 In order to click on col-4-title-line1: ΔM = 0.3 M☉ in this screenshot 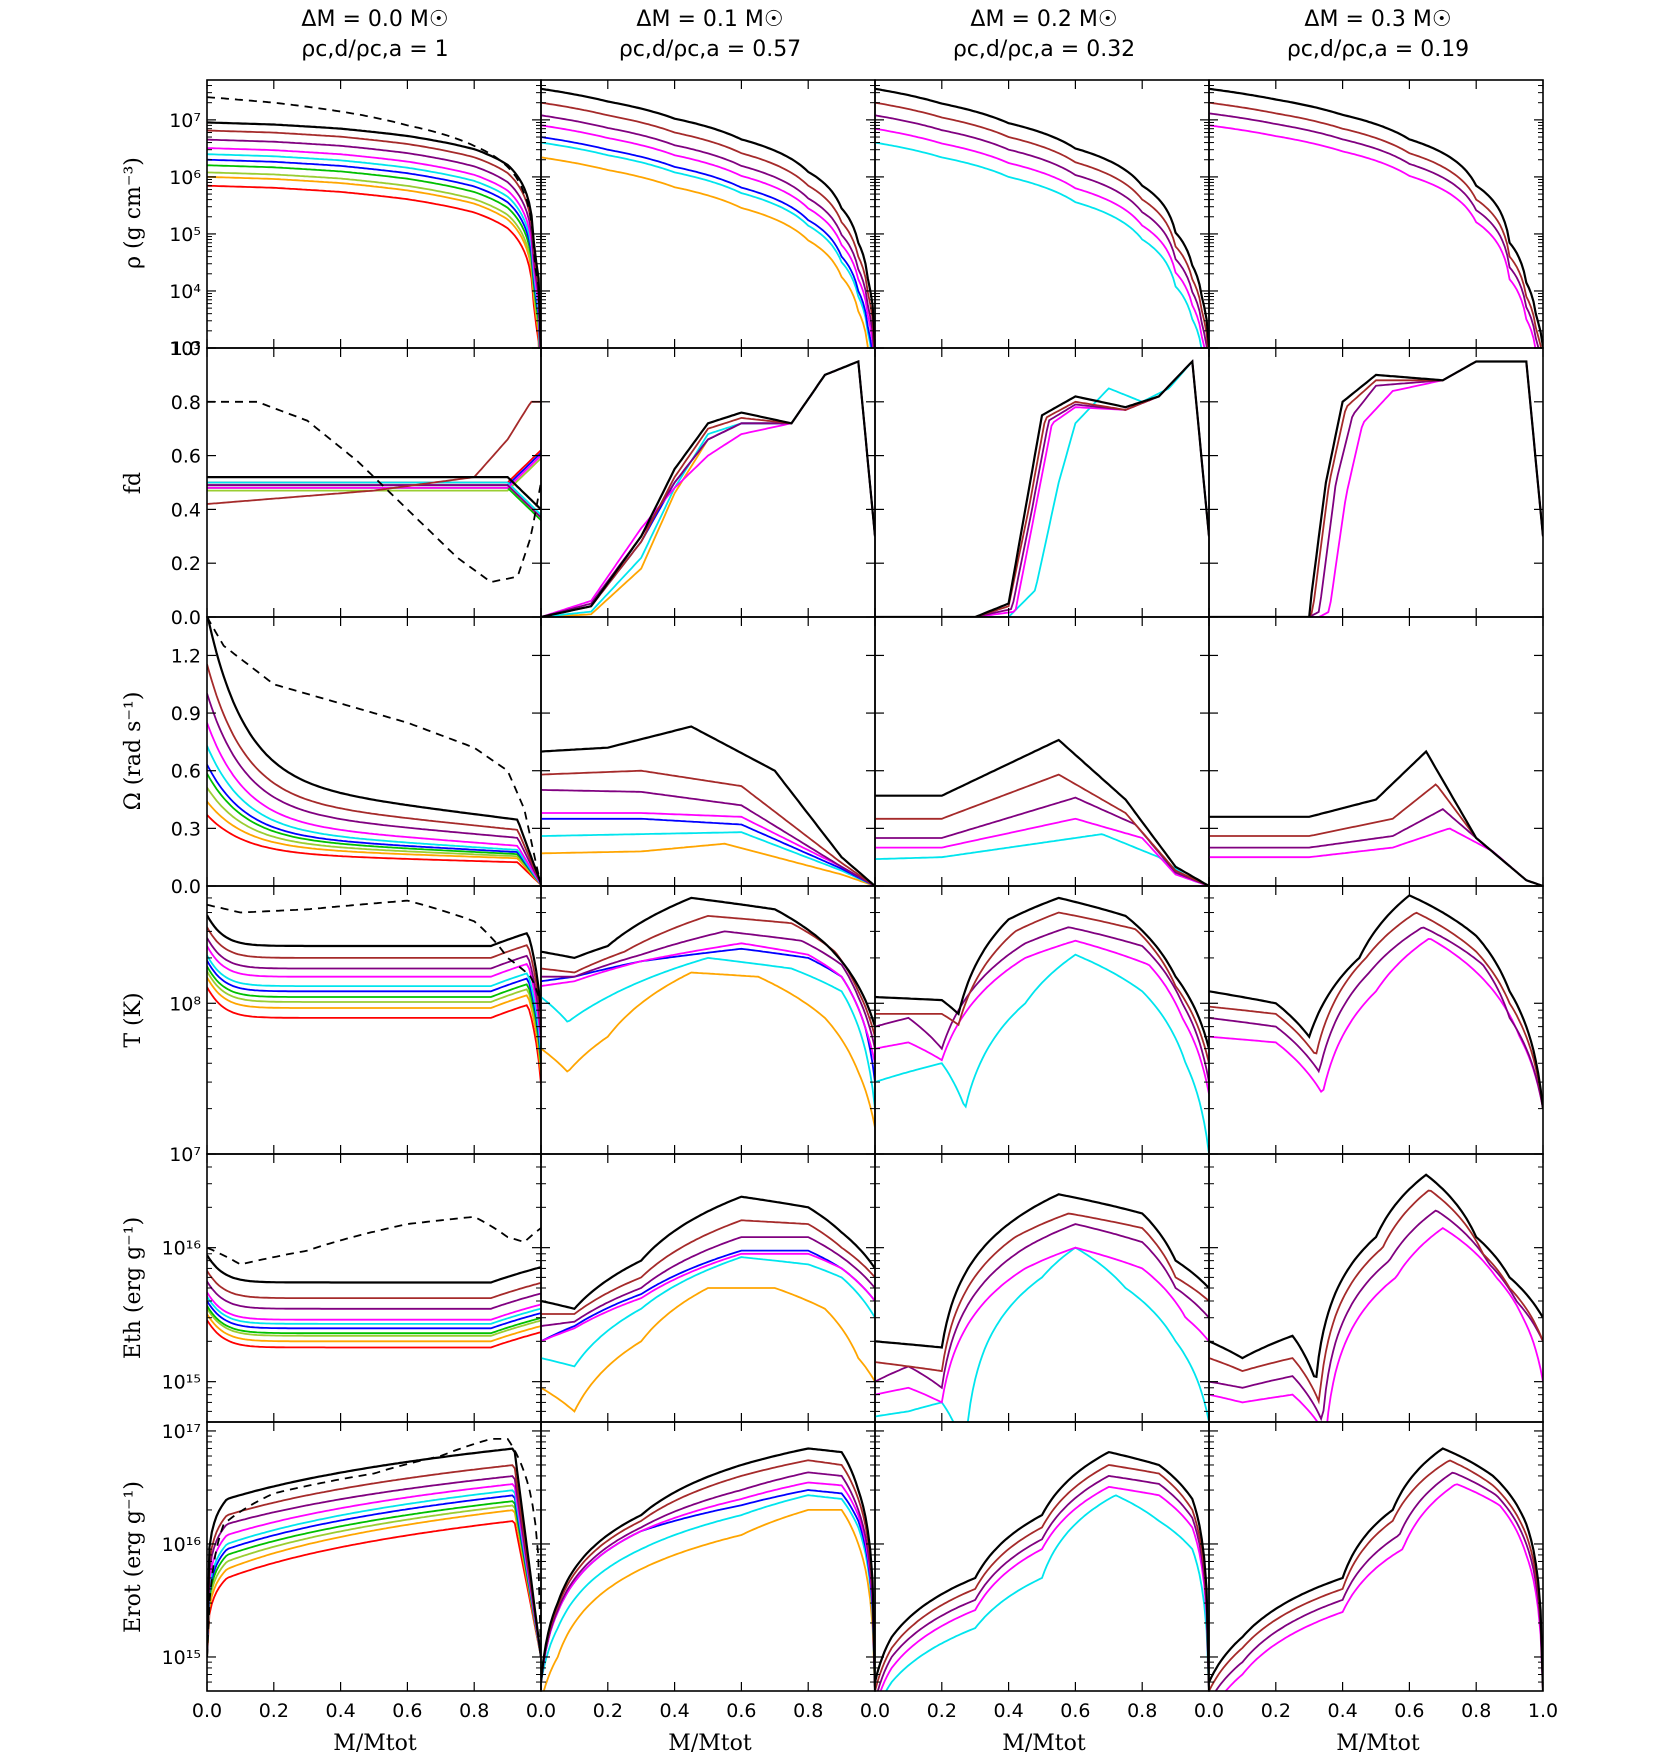, I will do `click(1377, 19)`.